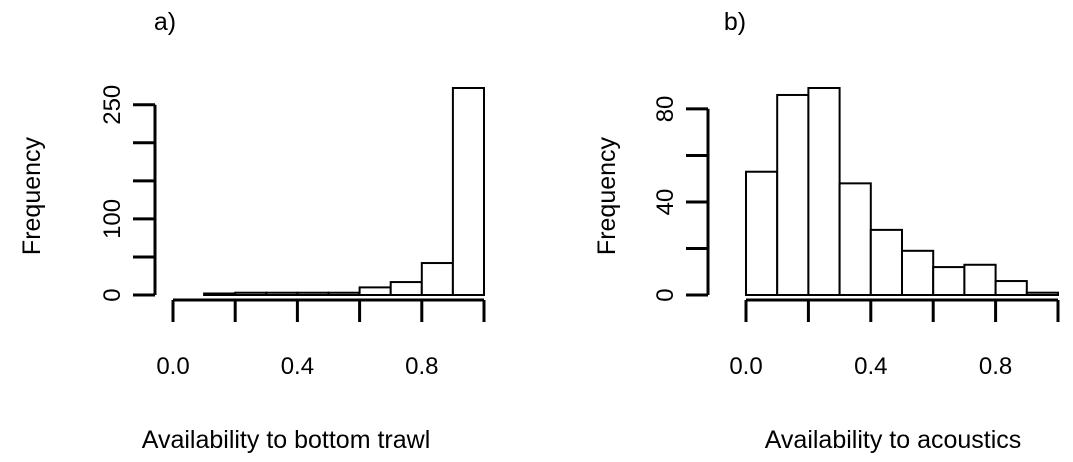 This screenshot has height=462, width=1073. What do you see at coordinates (665, 109) in the screenshot?
I see `y-tick-label: 80` at bounding box center [665, 109].